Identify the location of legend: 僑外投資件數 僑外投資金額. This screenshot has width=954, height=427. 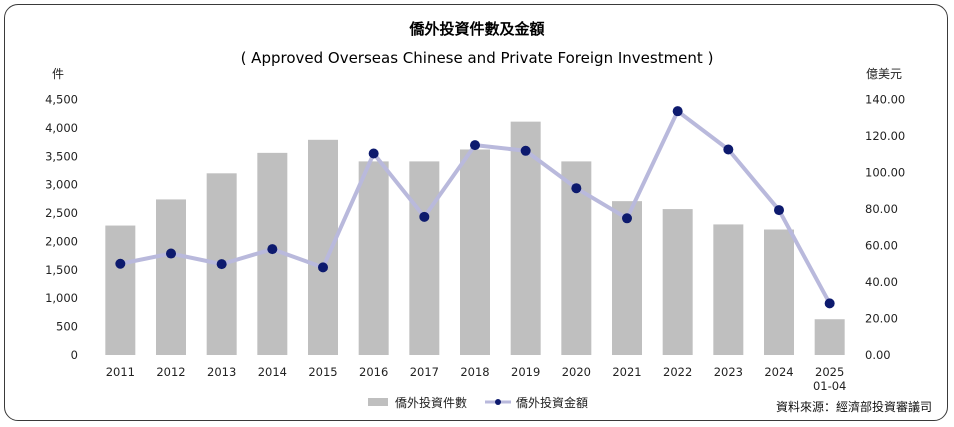
(478, 402).